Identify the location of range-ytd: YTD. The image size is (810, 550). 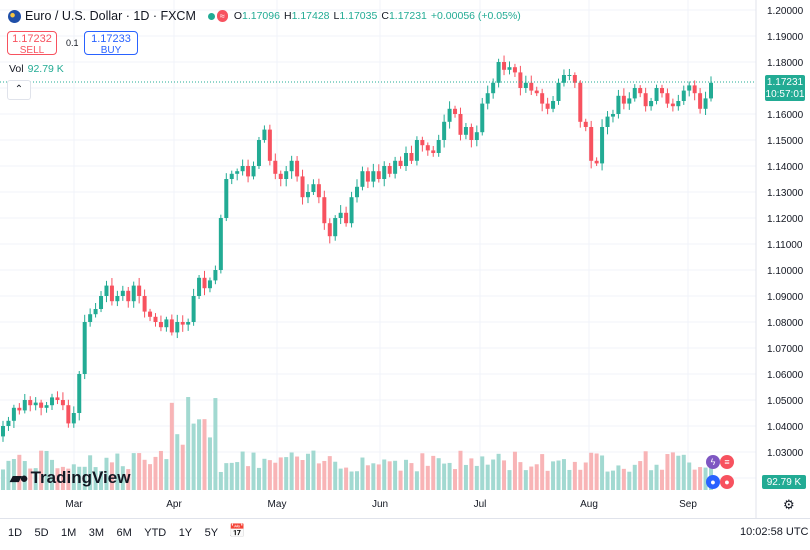
(155, 533).